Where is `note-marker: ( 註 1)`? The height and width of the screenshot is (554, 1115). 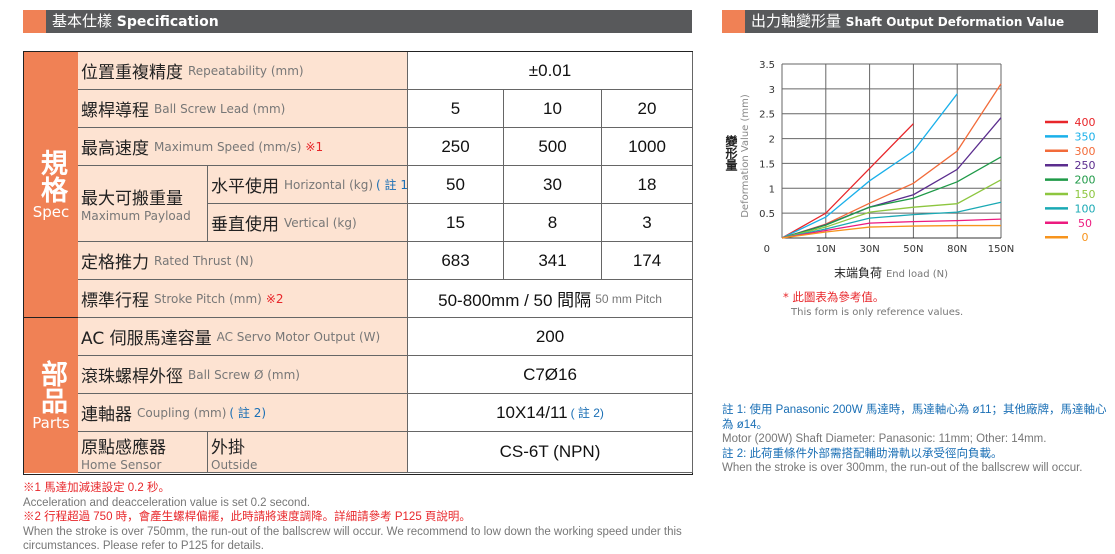 note-marker: ( 註 1) is located at coordinates (394, 185).